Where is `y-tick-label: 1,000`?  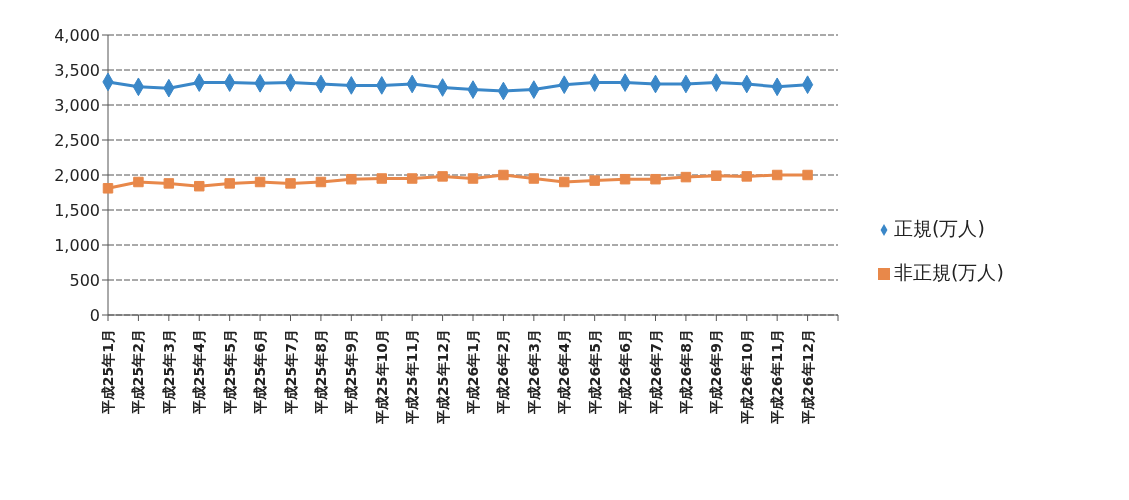 y-tick-label: 1,000 is located at coordinates (77, 245).